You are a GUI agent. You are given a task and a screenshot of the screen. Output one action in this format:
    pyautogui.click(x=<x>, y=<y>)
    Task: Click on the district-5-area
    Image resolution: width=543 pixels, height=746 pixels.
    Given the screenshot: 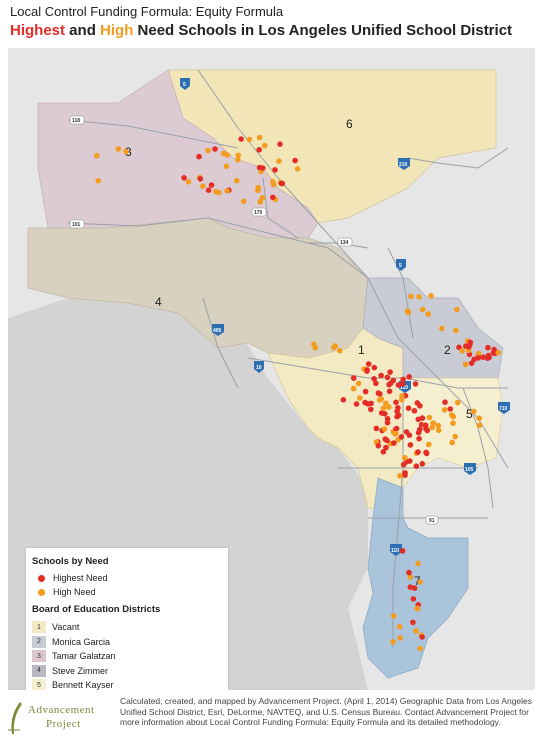 What is the action you would take?
    pyautogui.click(x=453, y=433)
    